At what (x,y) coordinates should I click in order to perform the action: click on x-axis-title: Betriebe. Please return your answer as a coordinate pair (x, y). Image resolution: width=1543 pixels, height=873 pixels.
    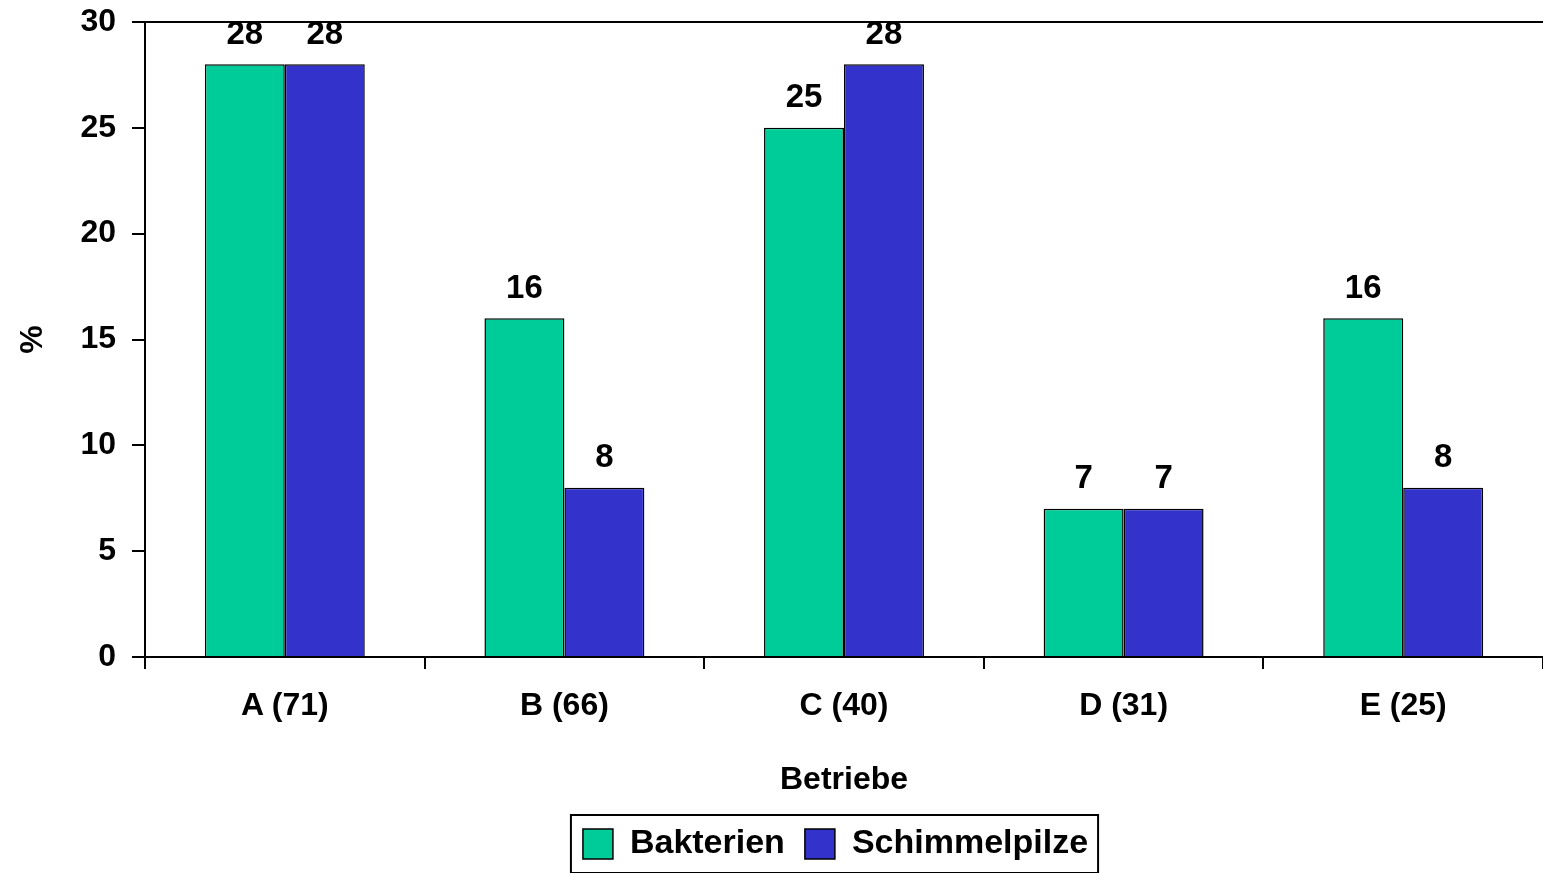
    Looking at the image, I should click on (844, 777).